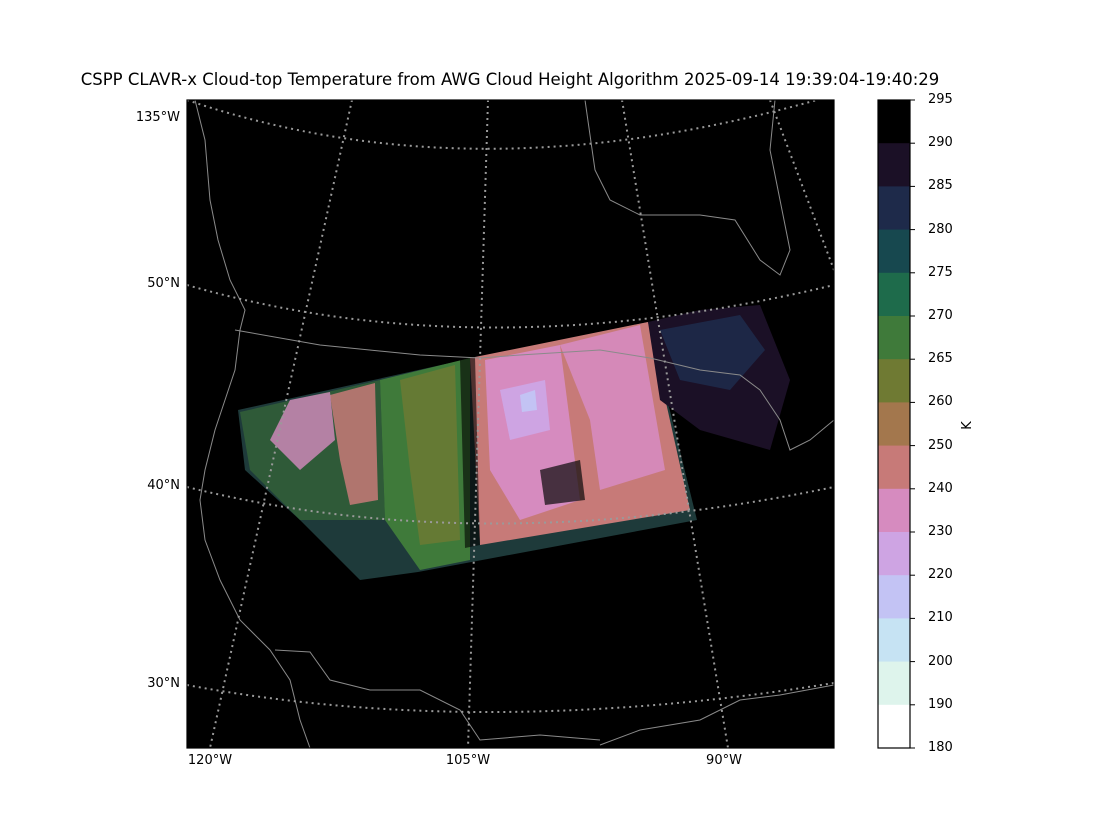  What do you see at coordinates (940, 575) in the screenshot?
I see `colorbar-tick-label: 220` at bounding box center [940, 575].